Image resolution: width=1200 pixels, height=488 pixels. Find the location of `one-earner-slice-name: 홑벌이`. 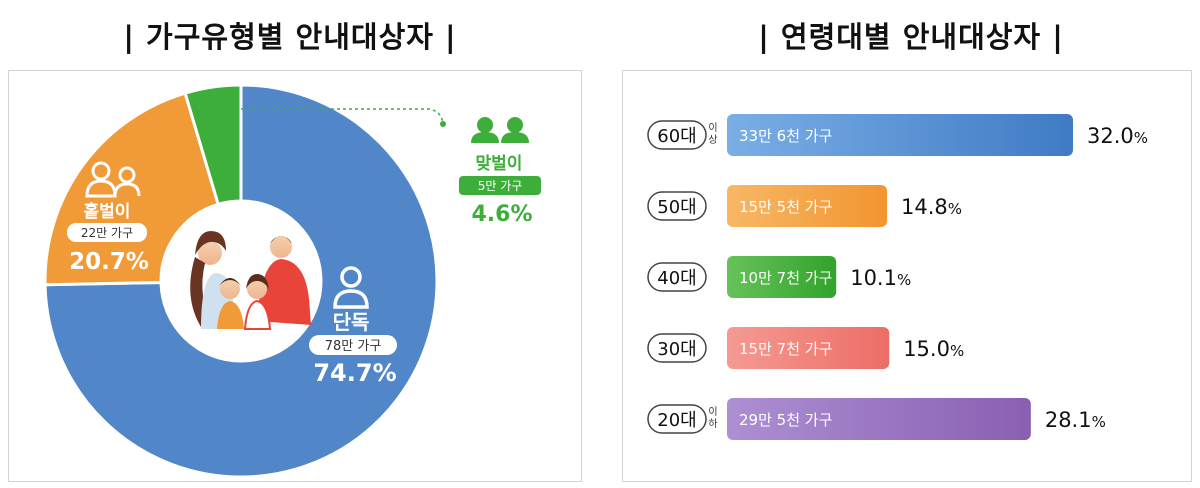

one-earner-slice-name: 홑벌이 is located at coordinates (107, 211).